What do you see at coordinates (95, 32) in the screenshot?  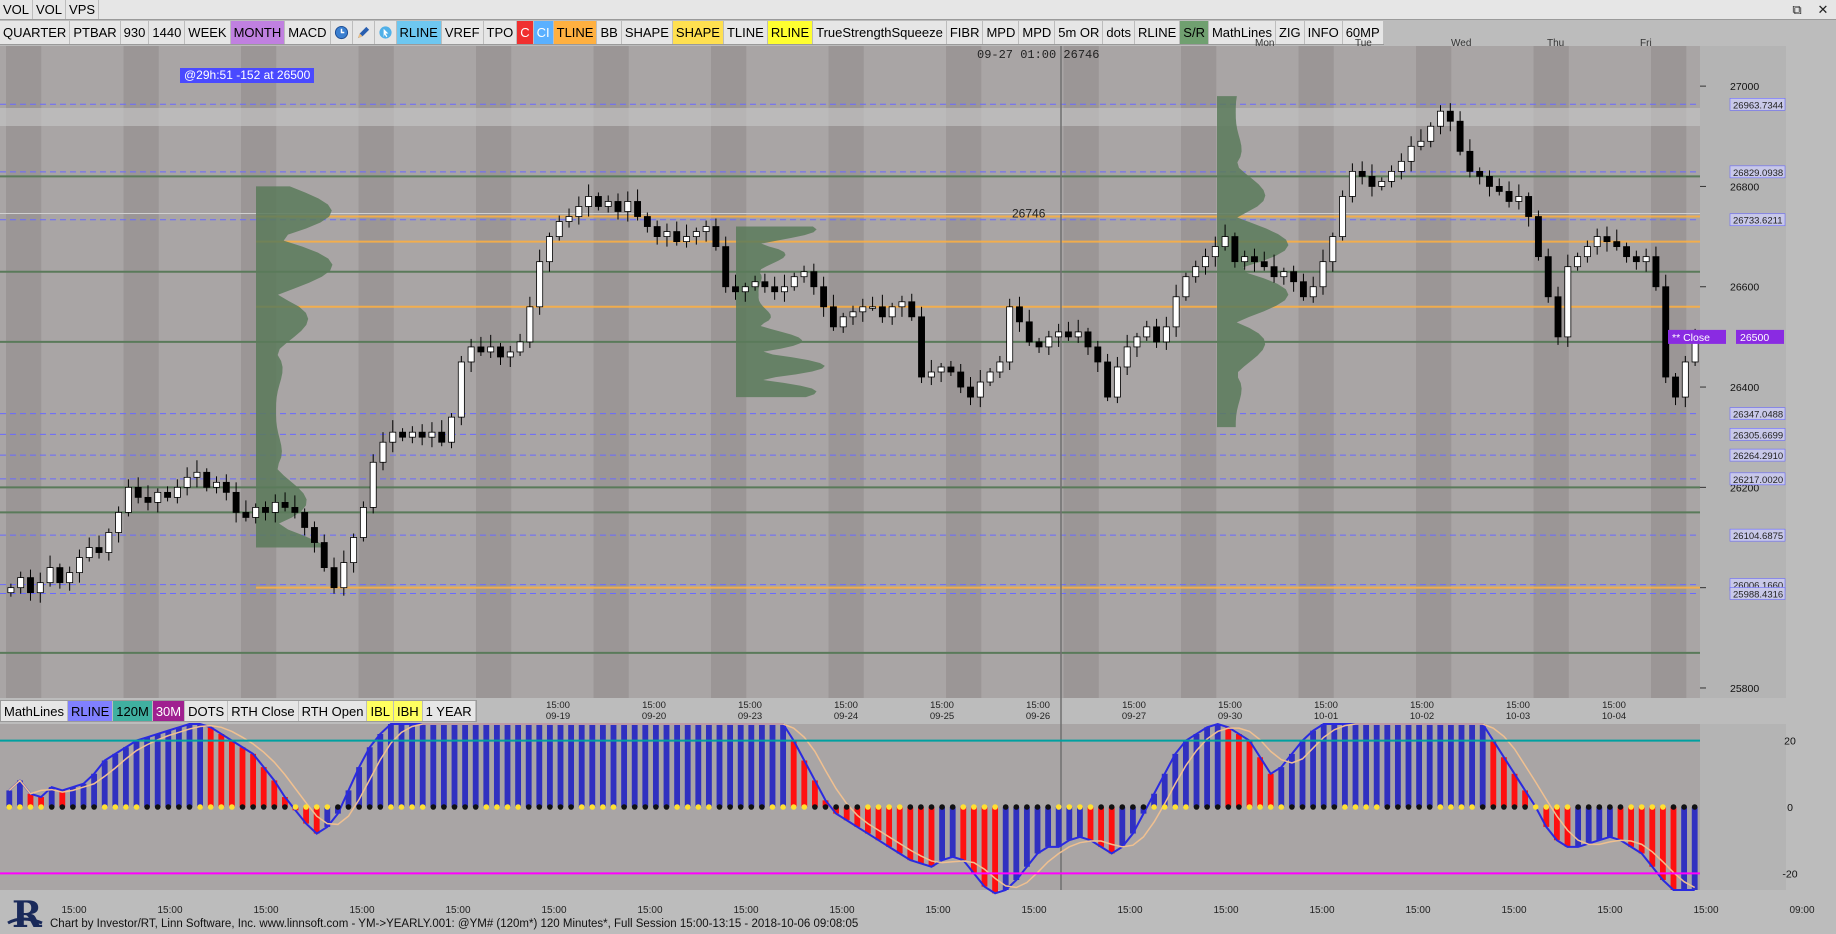 I see `toolbar-ptbar-button: PTBAR` at bounding box center [95, 32].